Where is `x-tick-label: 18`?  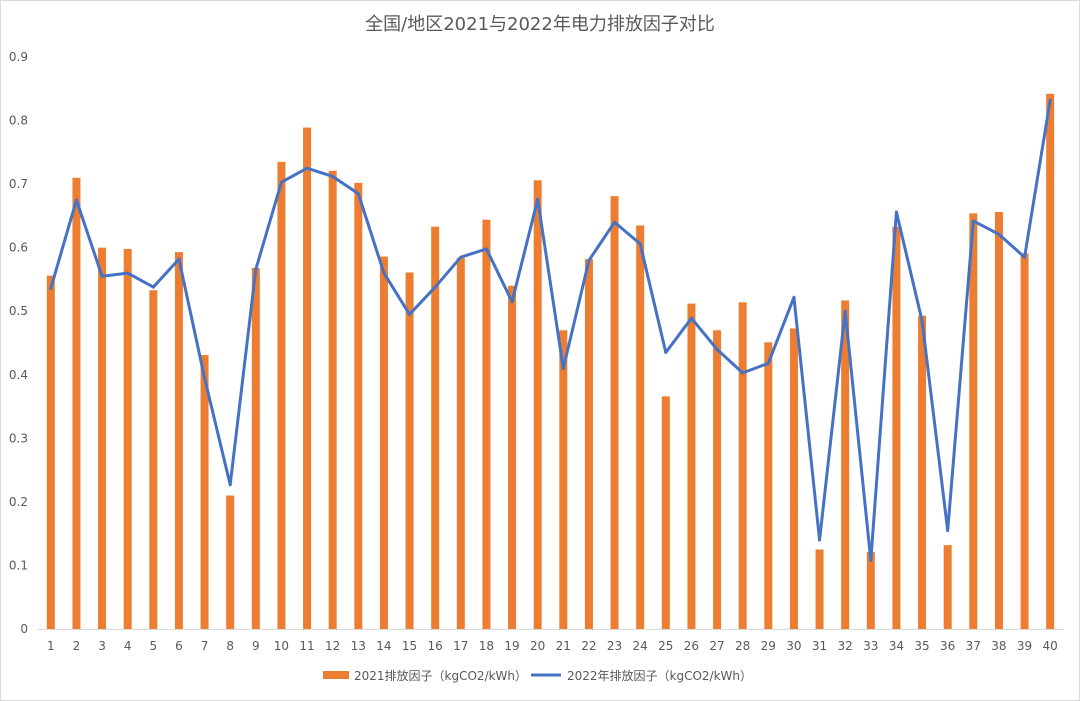
x-tick-label: 18 is located at coordinates (486, 646).